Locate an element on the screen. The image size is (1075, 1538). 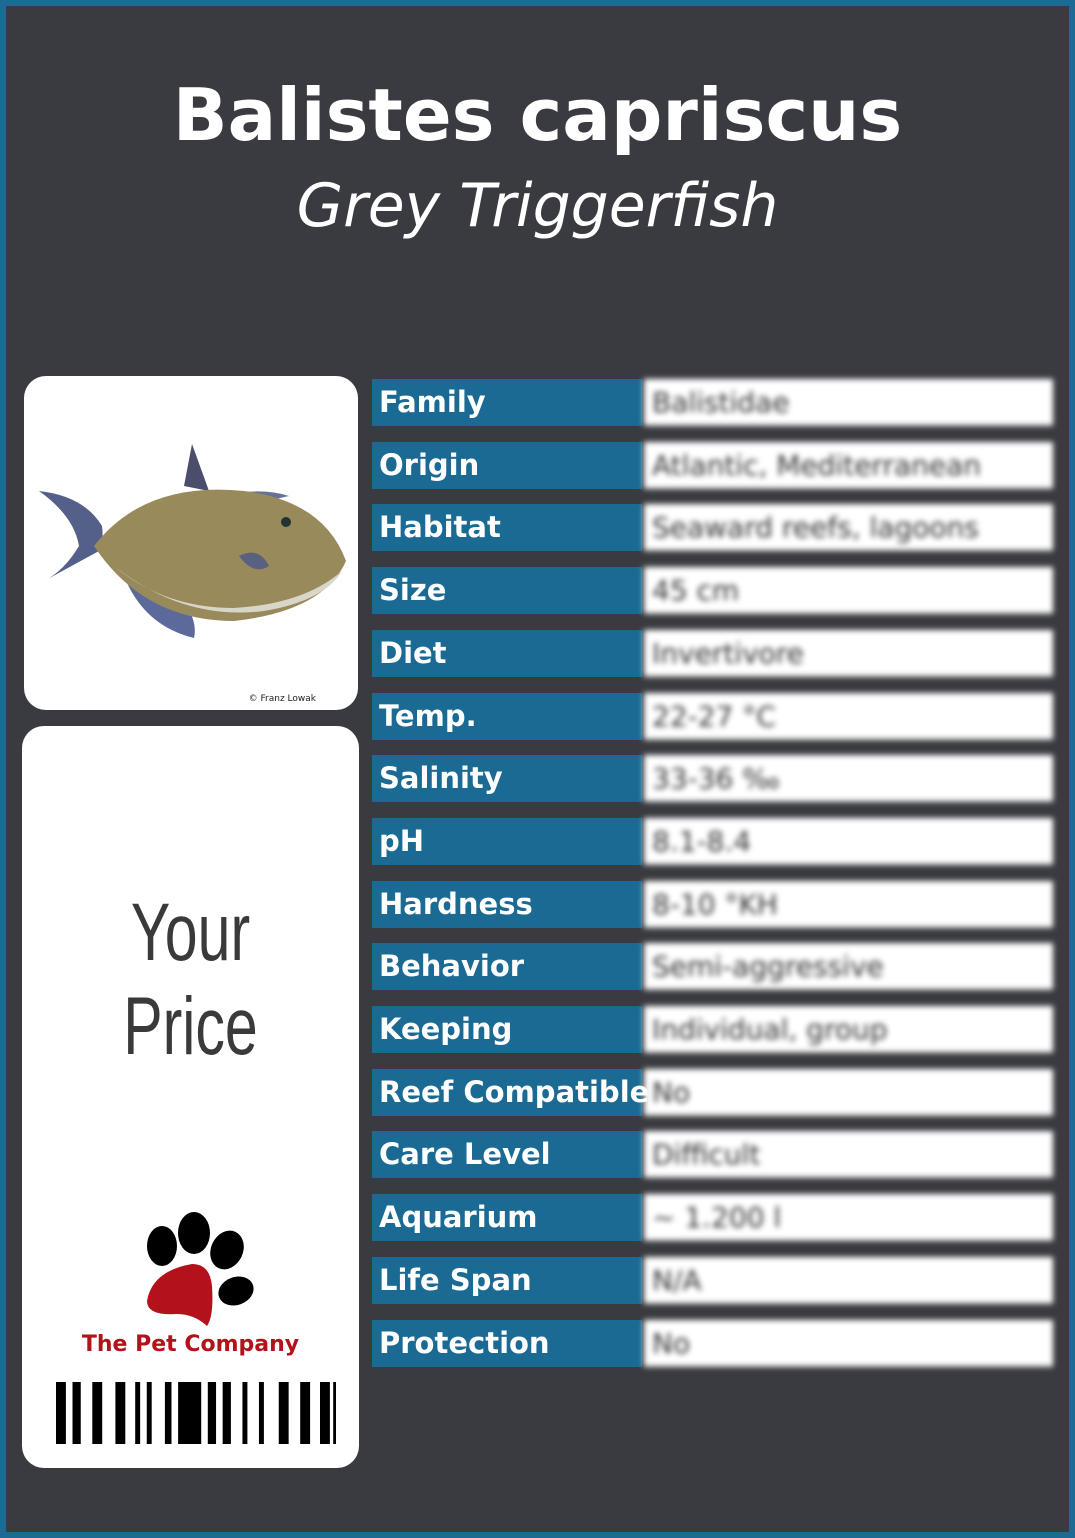
spec-label: pH is located at coordinates (507, 841).